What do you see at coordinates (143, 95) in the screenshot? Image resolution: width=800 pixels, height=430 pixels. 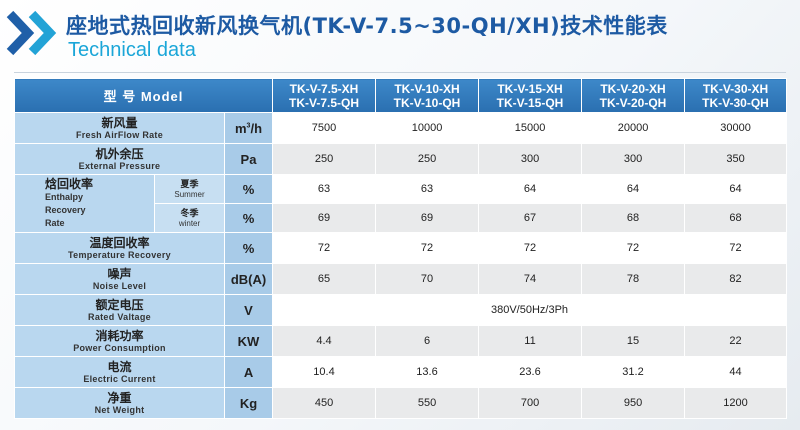 I see `model-header: 型 号 Model` at bounding box center [143, 95].